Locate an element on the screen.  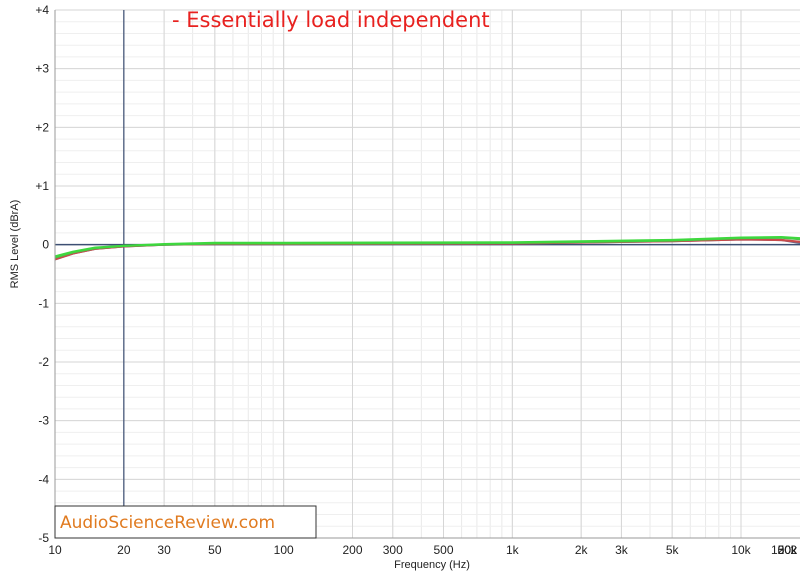
x-tick-label: 2k is located at coordinates (582, 550).